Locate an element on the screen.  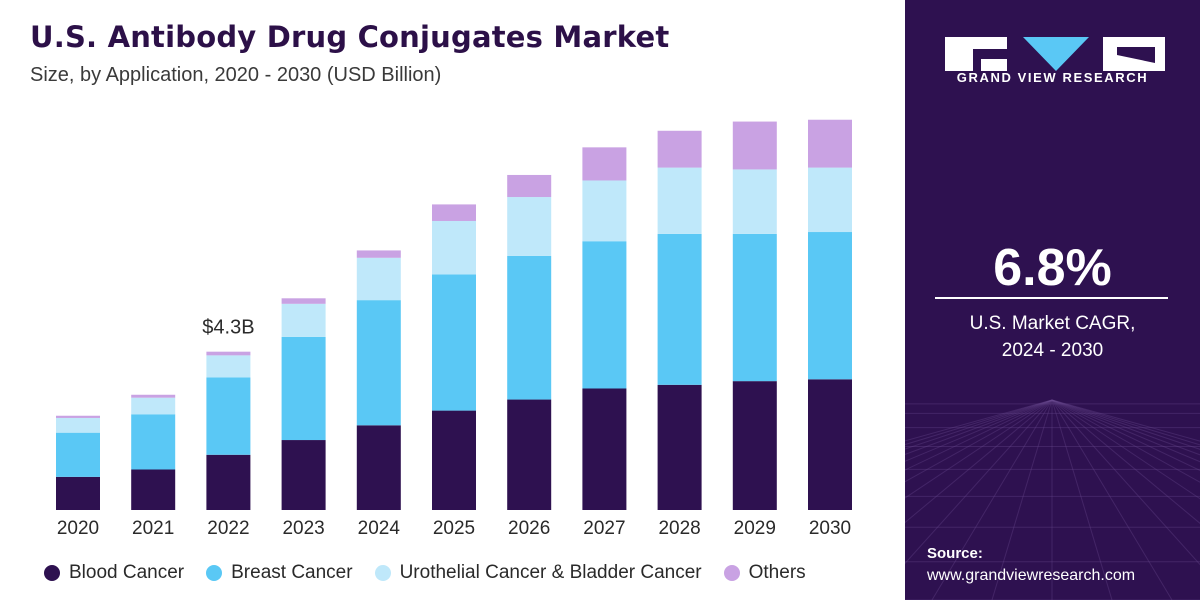
brand-name: GRAND VIEW RESEARCH is located at coordinates (1052, 77).